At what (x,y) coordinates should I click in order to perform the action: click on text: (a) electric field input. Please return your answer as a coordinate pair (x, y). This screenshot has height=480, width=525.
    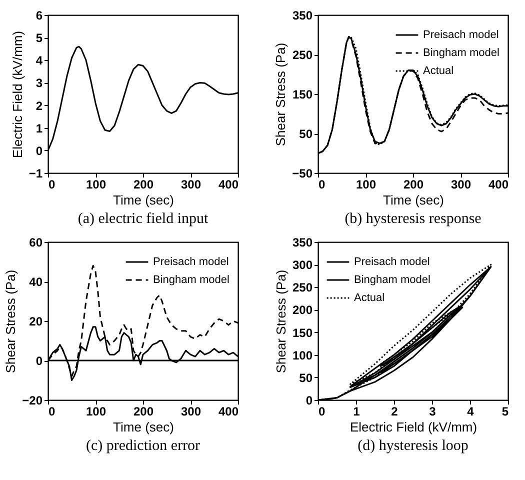
    Looking at the image, I should click on (143, 219).